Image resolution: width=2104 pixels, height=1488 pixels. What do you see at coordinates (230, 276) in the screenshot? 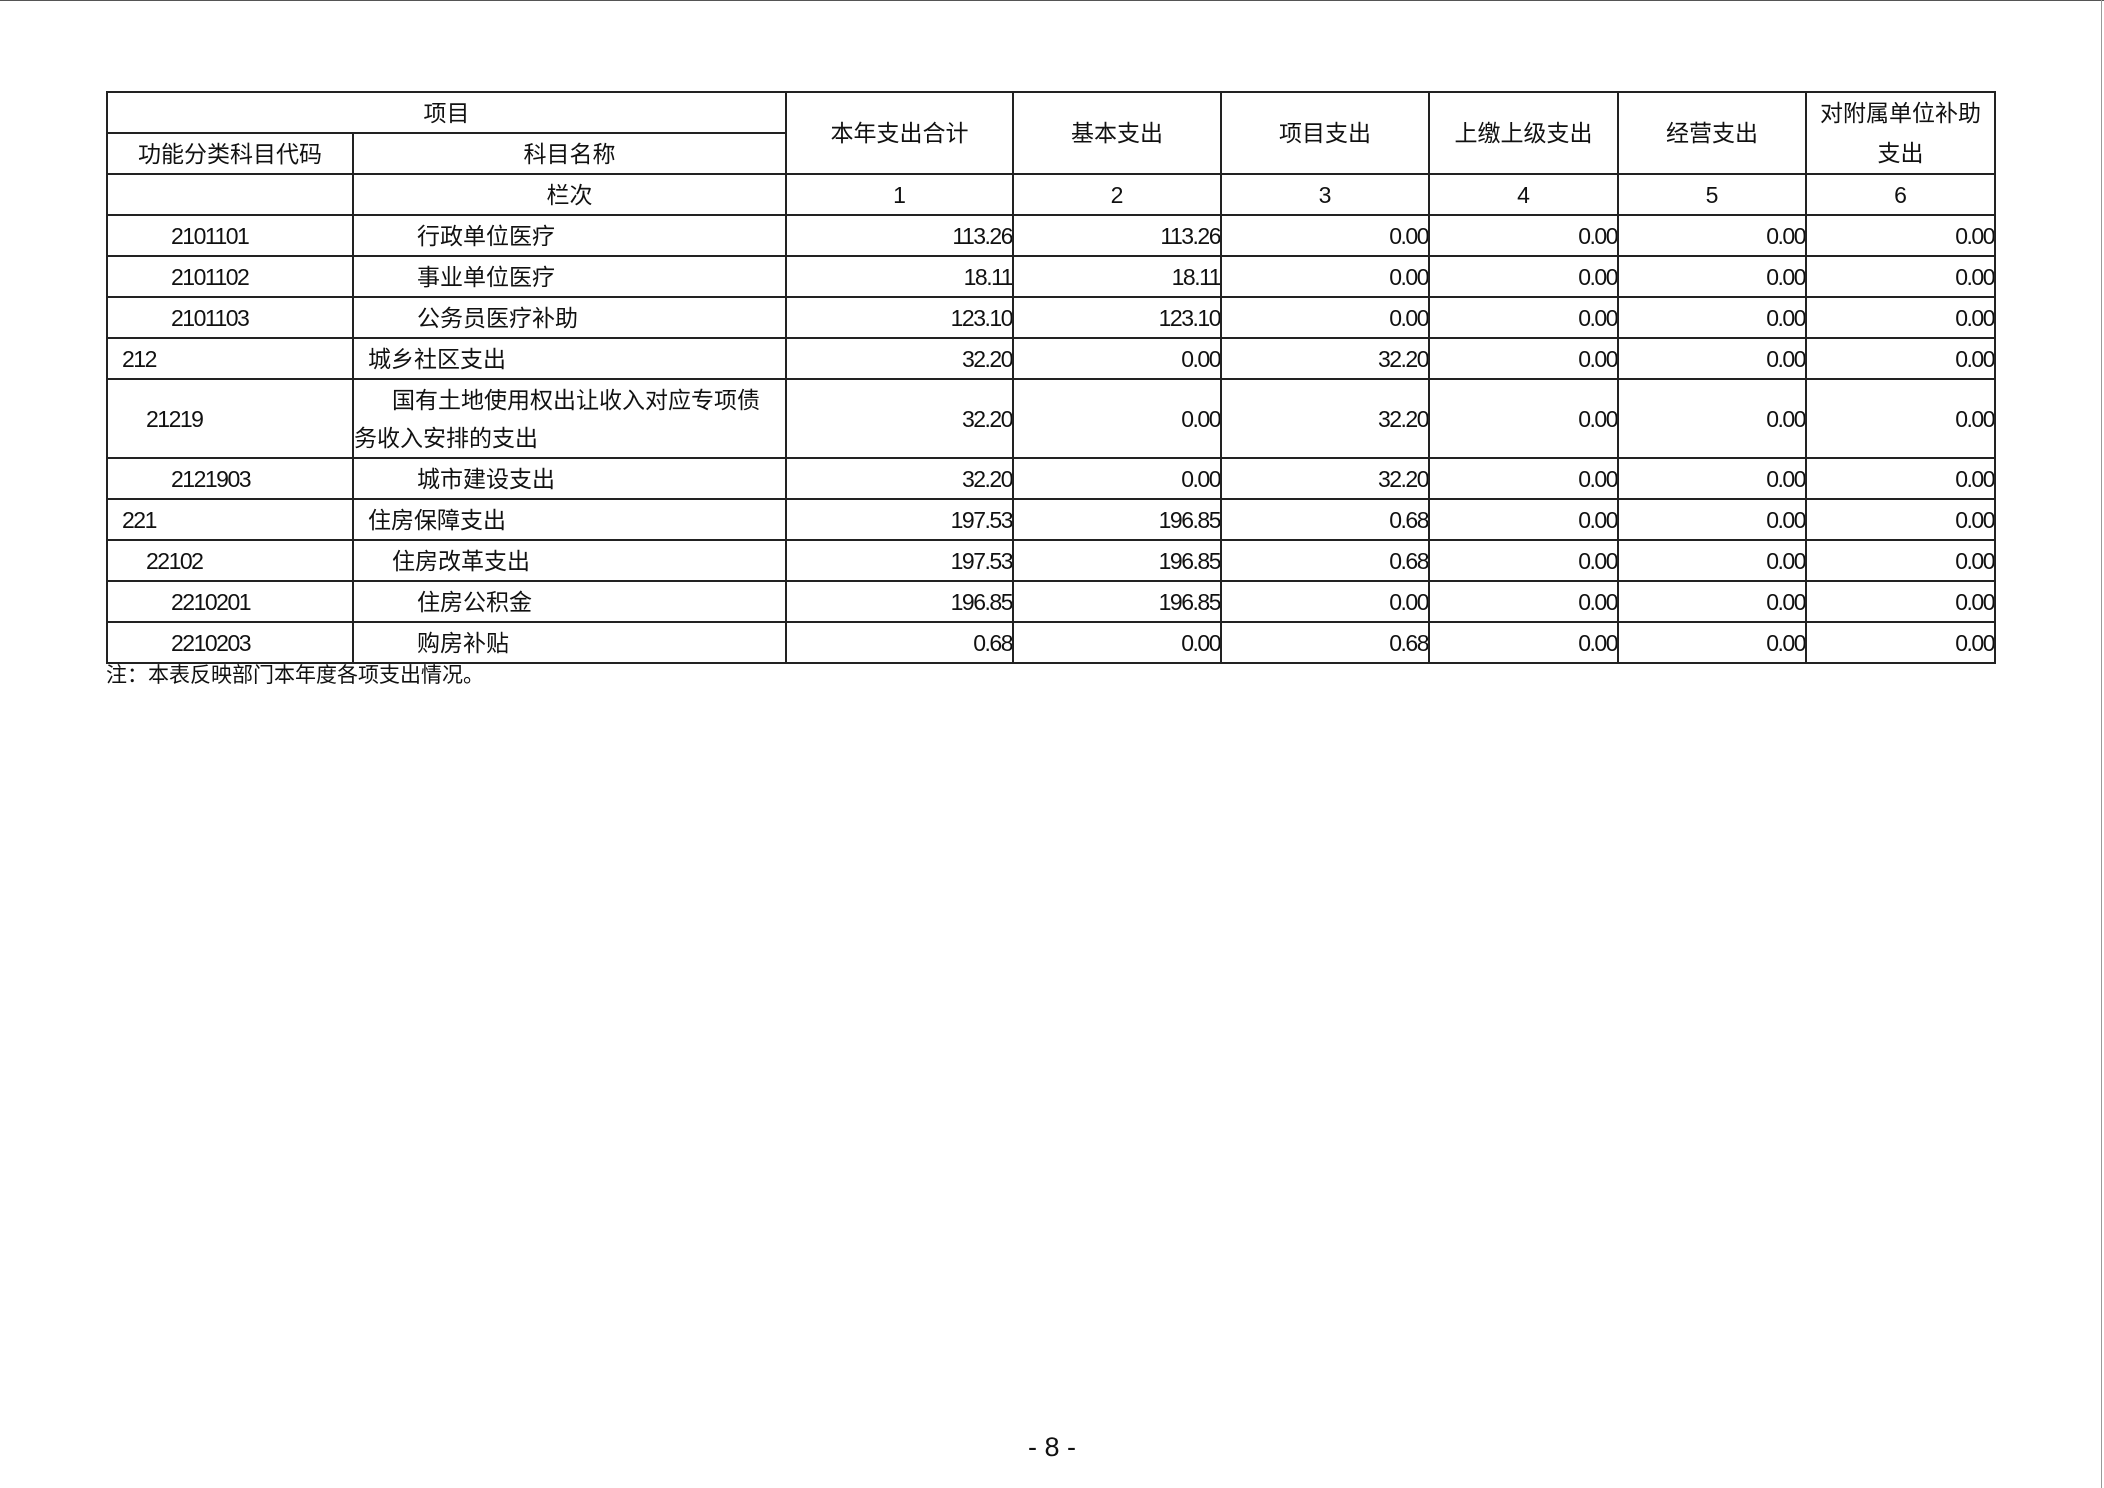
I see `subject-code: 2101102` at bounding box center [230, 276].